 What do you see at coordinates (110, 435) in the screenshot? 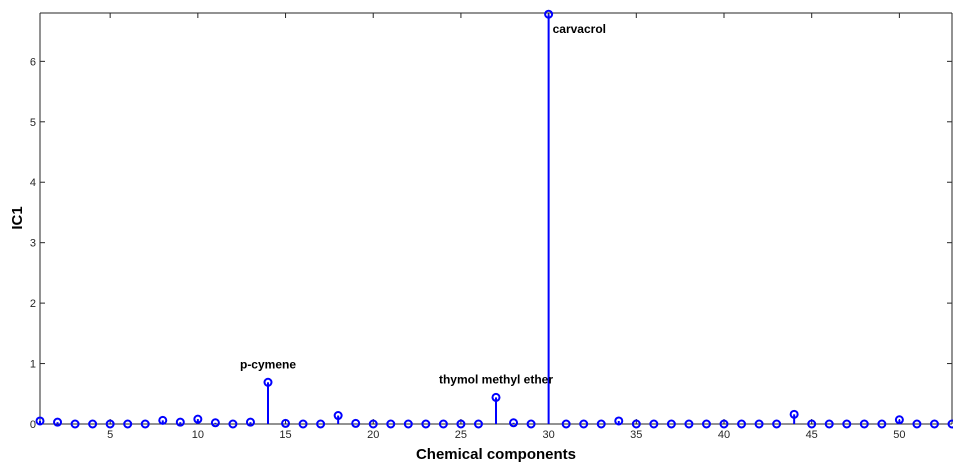
I see `x-tick-label: 5` at bounding box center [110, 435].